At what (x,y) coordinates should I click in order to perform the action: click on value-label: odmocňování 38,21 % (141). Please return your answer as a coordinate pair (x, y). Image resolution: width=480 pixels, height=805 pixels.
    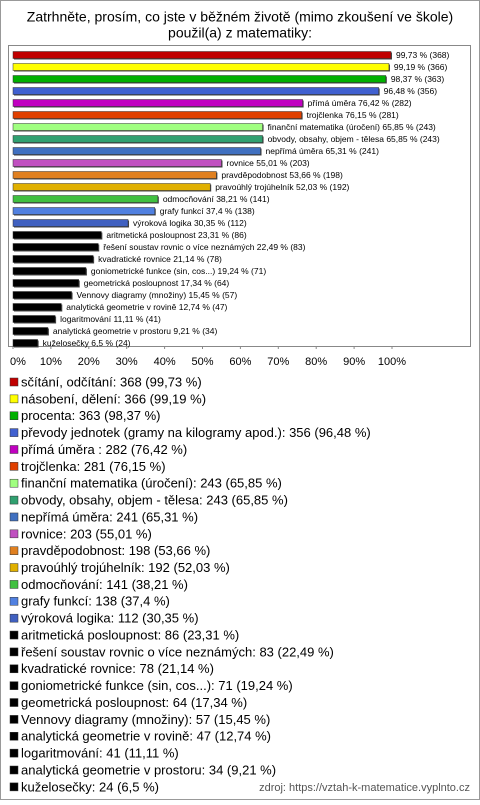
    Looking at the image, I should click on (216, 199).